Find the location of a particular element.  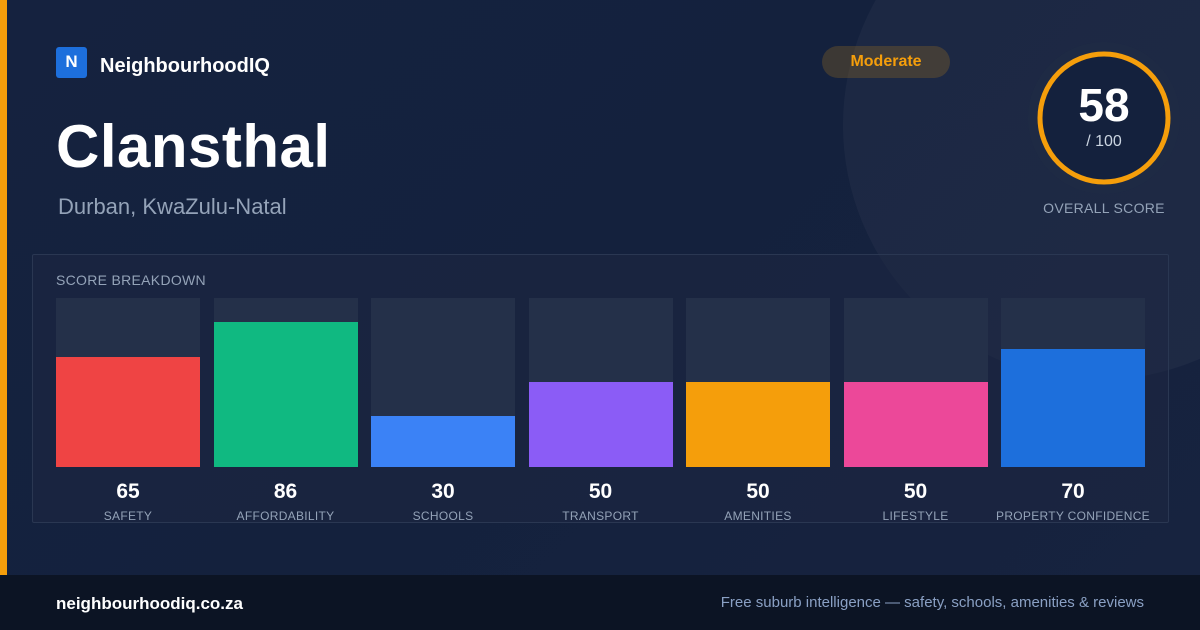

accent-bar is located at coordinates (3, 287).